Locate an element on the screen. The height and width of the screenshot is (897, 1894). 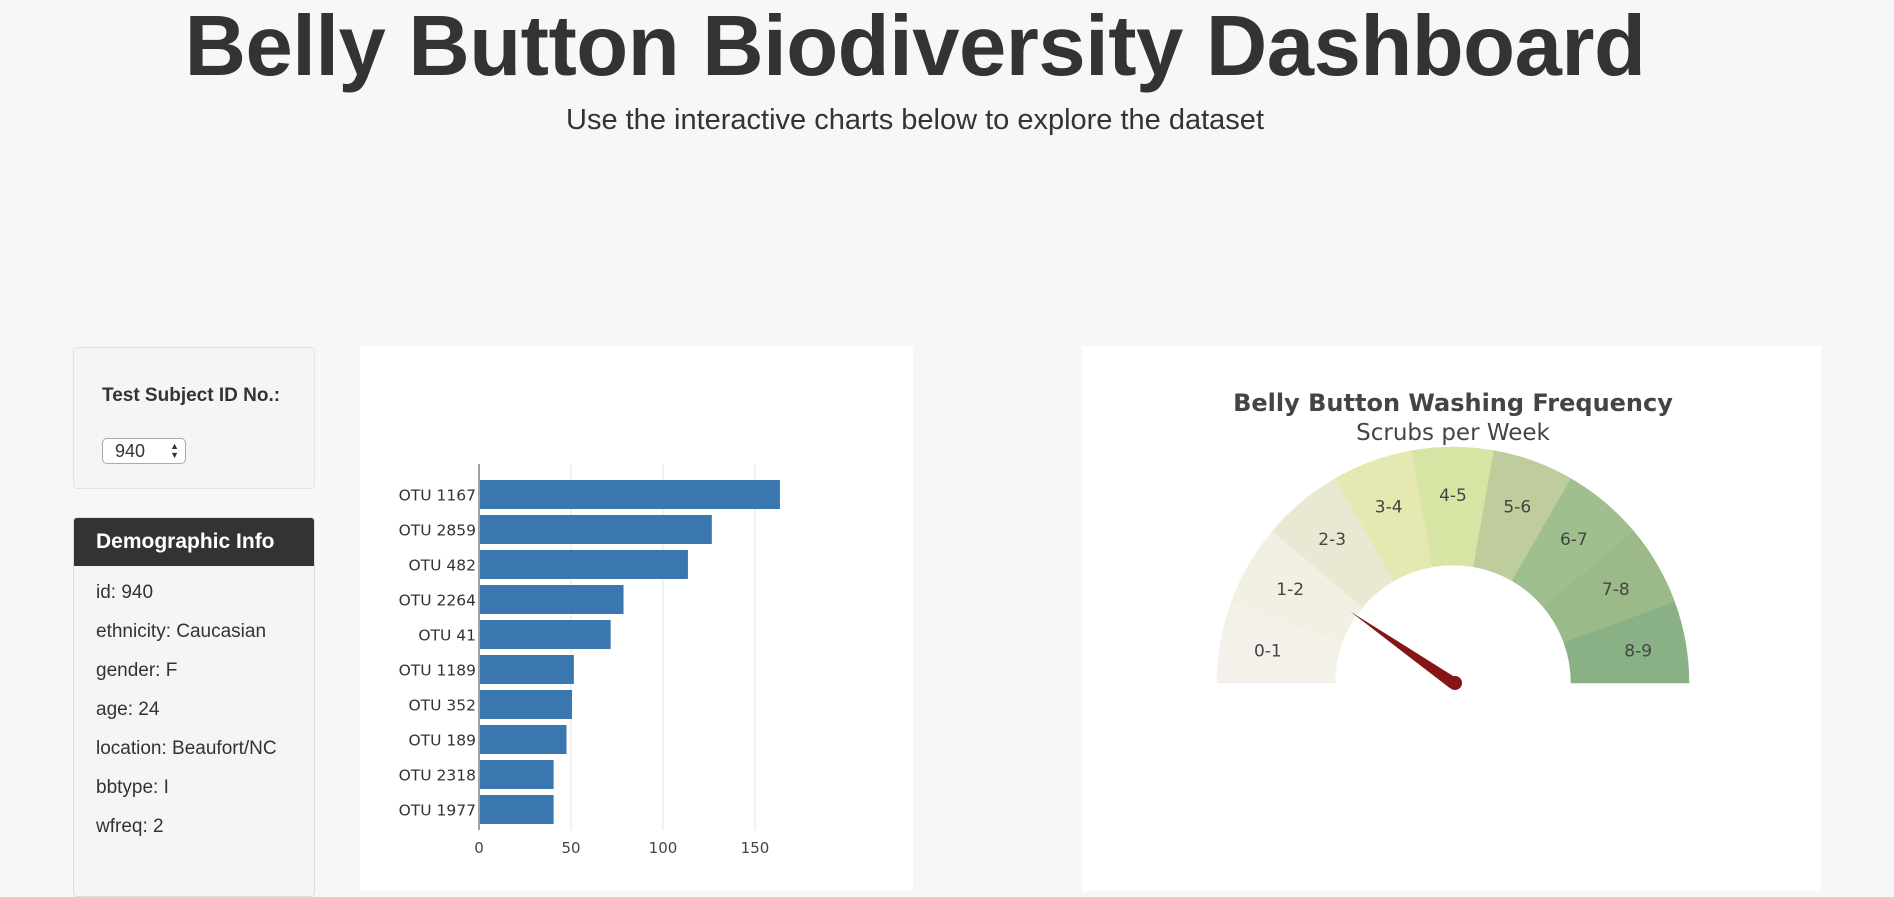
subject-selector-label: Test Subject ID No.: is located at coordinates (191, 395).